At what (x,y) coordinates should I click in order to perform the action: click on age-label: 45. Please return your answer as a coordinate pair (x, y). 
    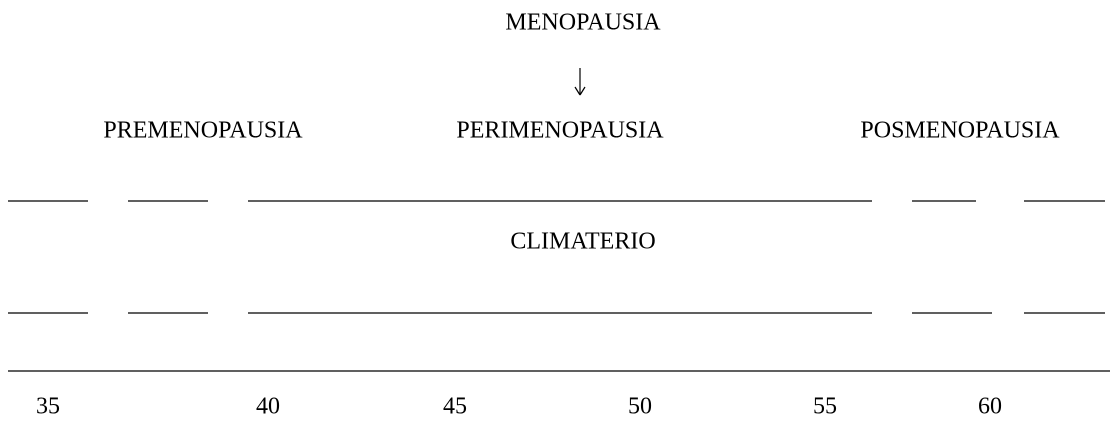
    Looking at the image, I should click on (455, 407).